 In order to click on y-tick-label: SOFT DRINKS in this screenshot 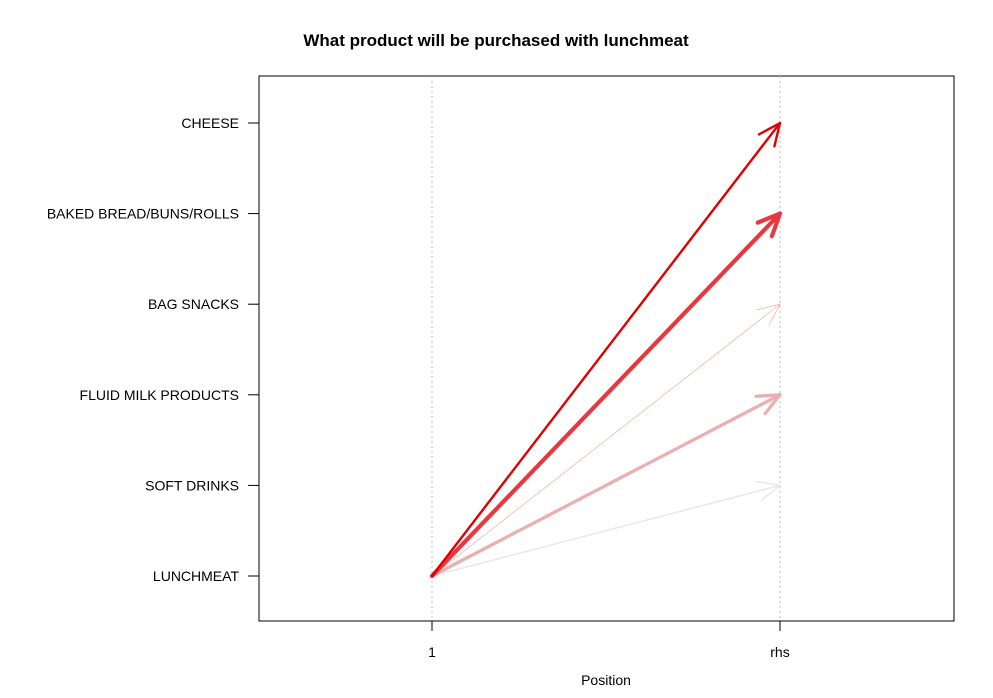, I will do `click(192, 485)`.